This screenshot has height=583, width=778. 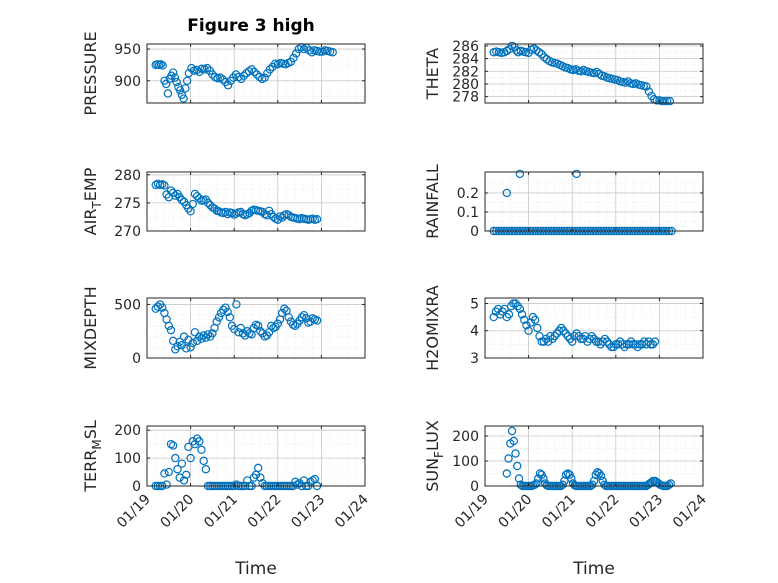 What do you see at coordinates (474, 232) in the screenshot?
I see `y-tick-label: 0` at bounding box center [474, 232].